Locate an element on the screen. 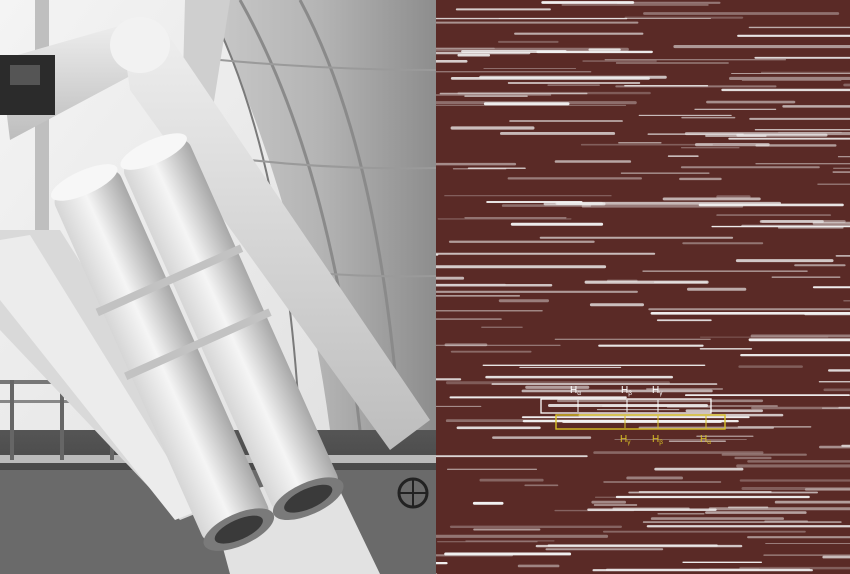  lower-spectrum-box: Hγ Hβ Hα is located at coordinates (640, 430).